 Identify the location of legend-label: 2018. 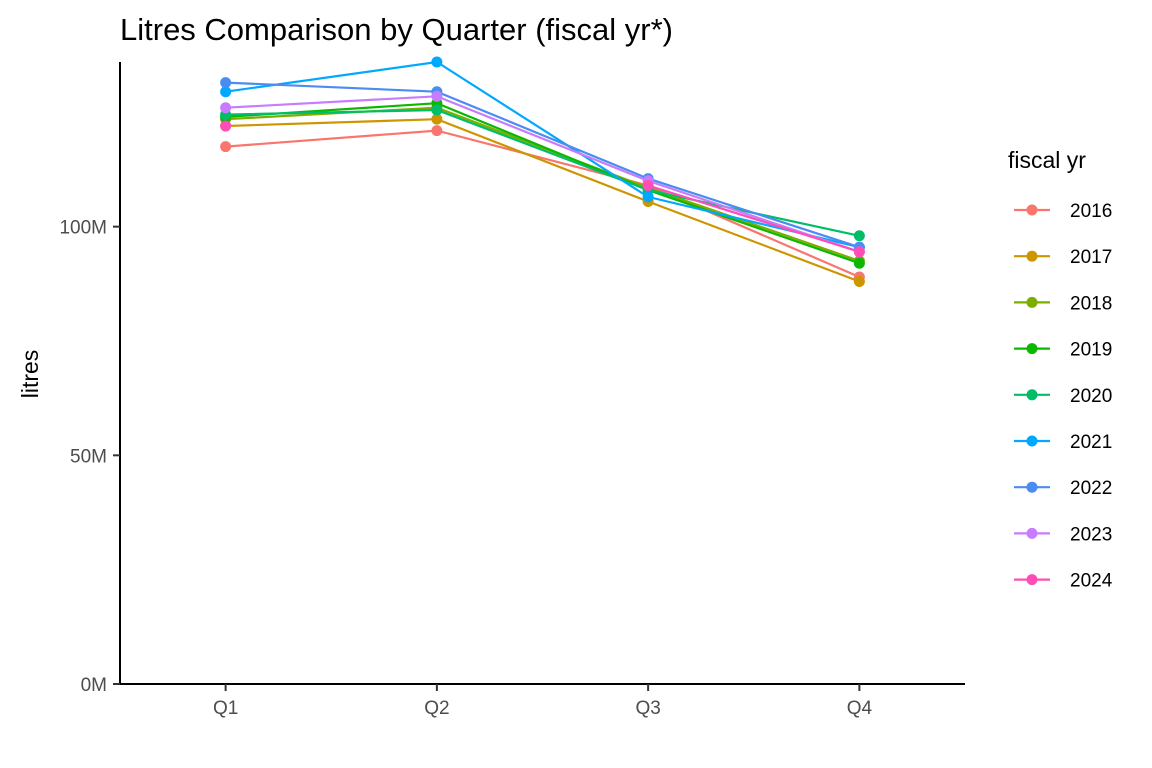
(1091, 303).